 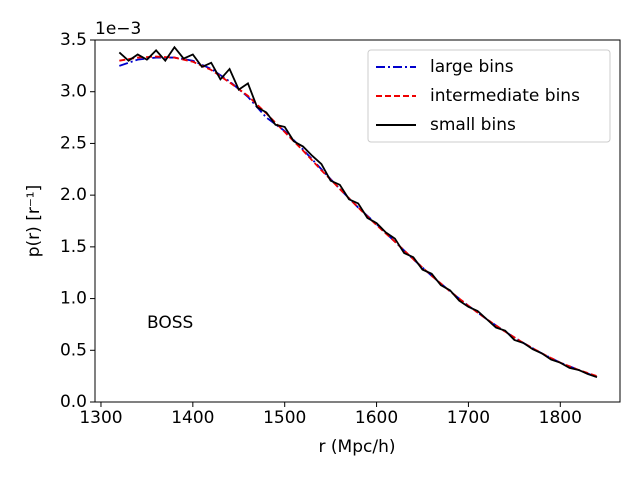 What do you see at coordinates (73, 350) in the screenshot?
I see `y-tick-label: 0.5` at bounding box center [73, 350].